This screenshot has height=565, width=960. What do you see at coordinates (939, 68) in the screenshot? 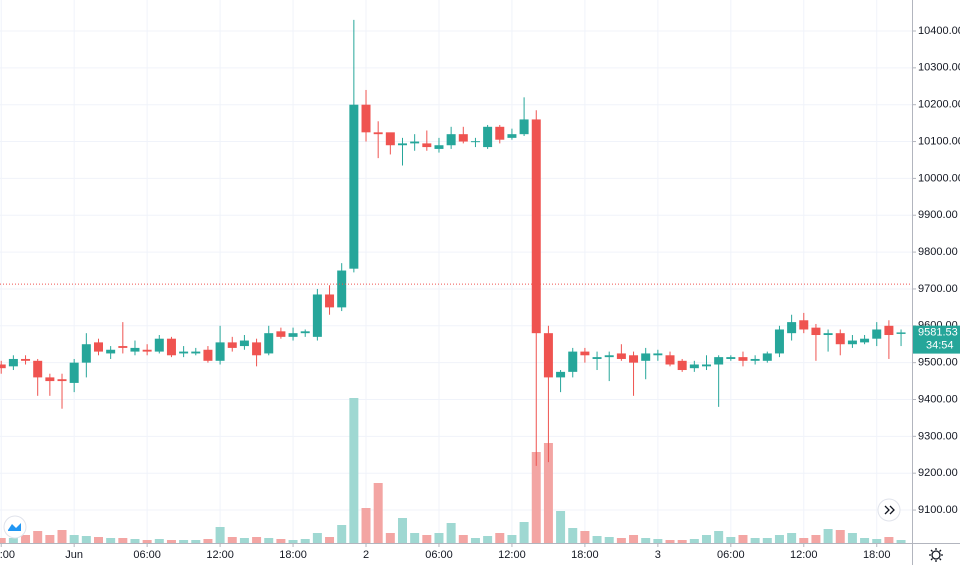
I see `y-tick-label: 10300.00` at bounding box center [939, 68].